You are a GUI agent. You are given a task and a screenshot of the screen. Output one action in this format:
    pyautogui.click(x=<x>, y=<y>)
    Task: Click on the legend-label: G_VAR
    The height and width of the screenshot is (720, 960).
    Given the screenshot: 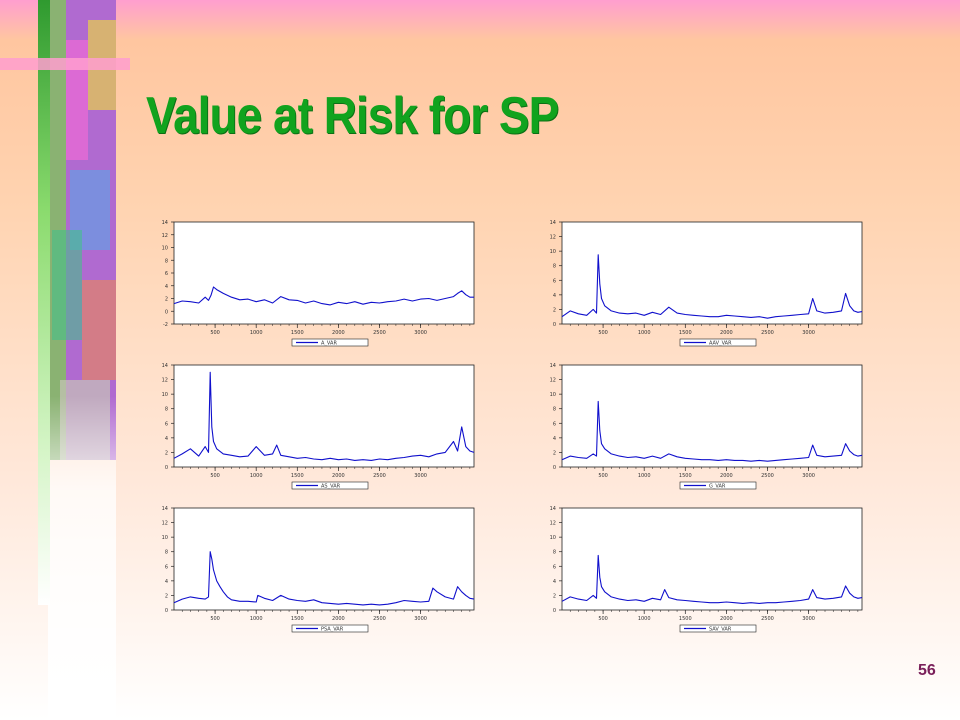 What is the action you would take?
    pyautogui.click(x=717, y=487)
    